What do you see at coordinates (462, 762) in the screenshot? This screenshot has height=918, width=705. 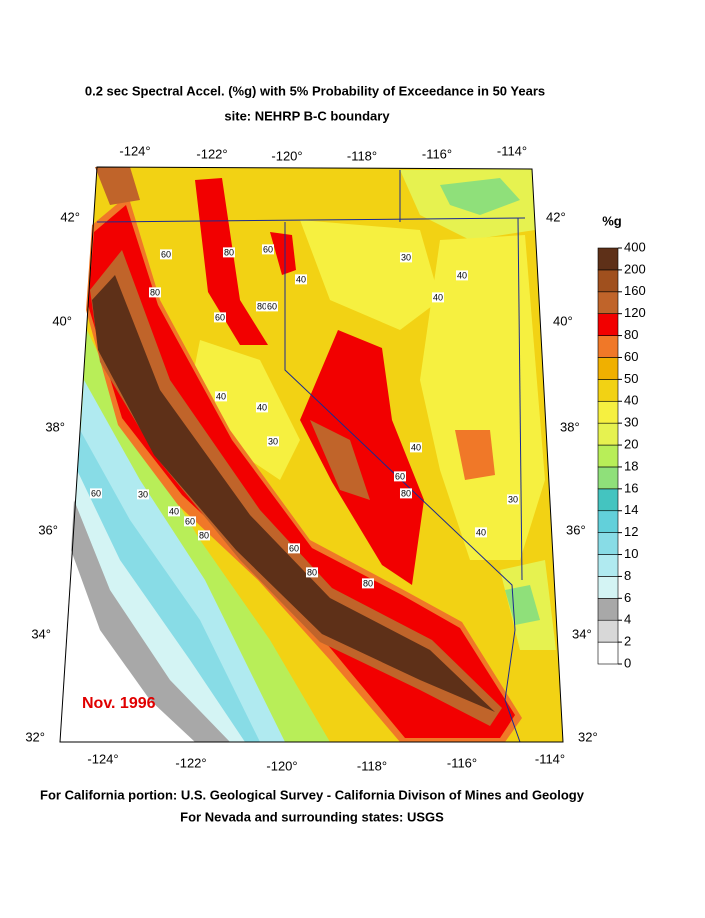 I see `lon-label: -116°` at bounding box center [462, 762].